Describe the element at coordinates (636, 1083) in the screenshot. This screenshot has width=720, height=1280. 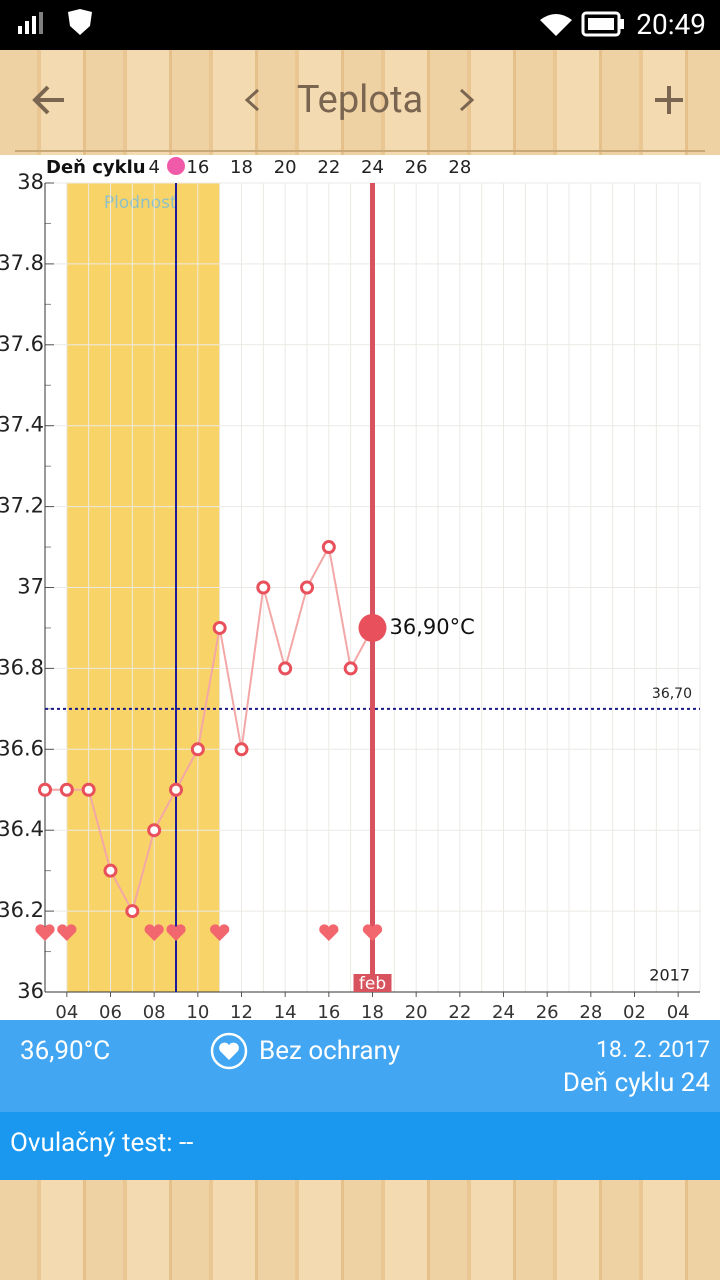
I see `summary-cycle-day: Deň cyklu 24` at that location.